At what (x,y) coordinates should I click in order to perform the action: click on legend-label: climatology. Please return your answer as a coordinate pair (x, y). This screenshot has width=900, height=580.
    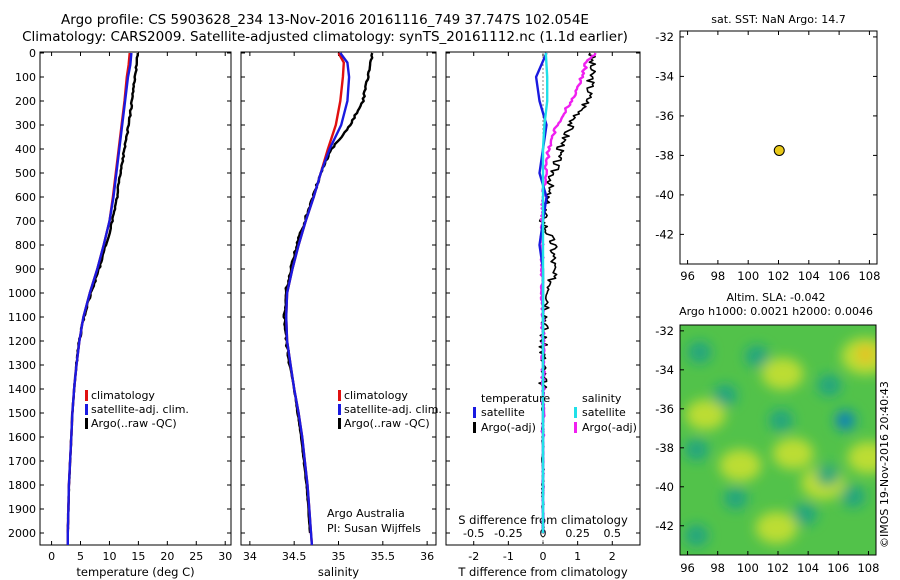
    Looking at the image, I should click on (123, 395).